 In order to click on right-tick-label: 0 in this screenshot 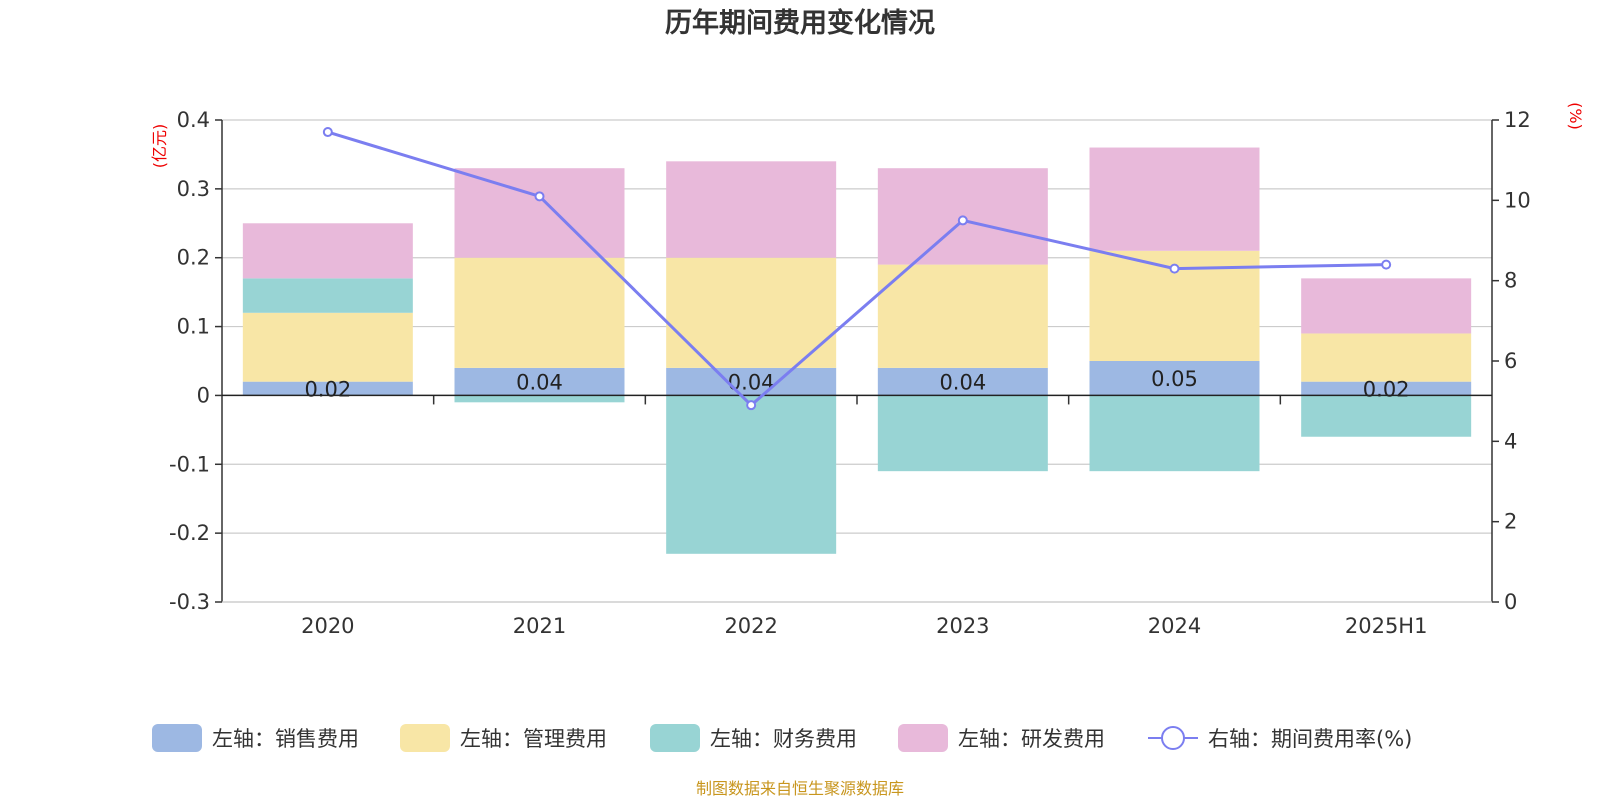, I will do `click(1510, 602)`.